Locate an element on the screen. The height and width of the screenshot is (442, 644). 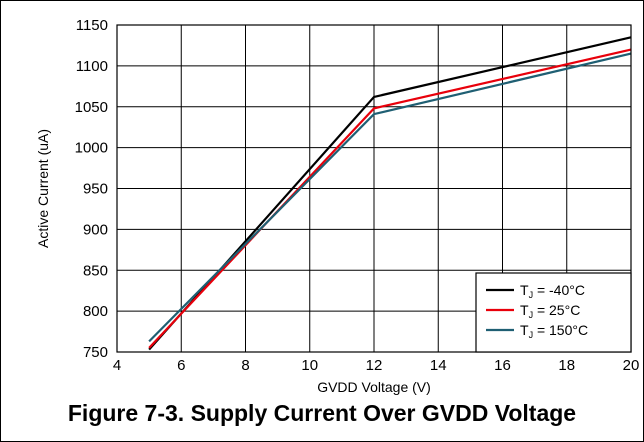
y-tick-label: 850 is located at coordinates (95, 270).